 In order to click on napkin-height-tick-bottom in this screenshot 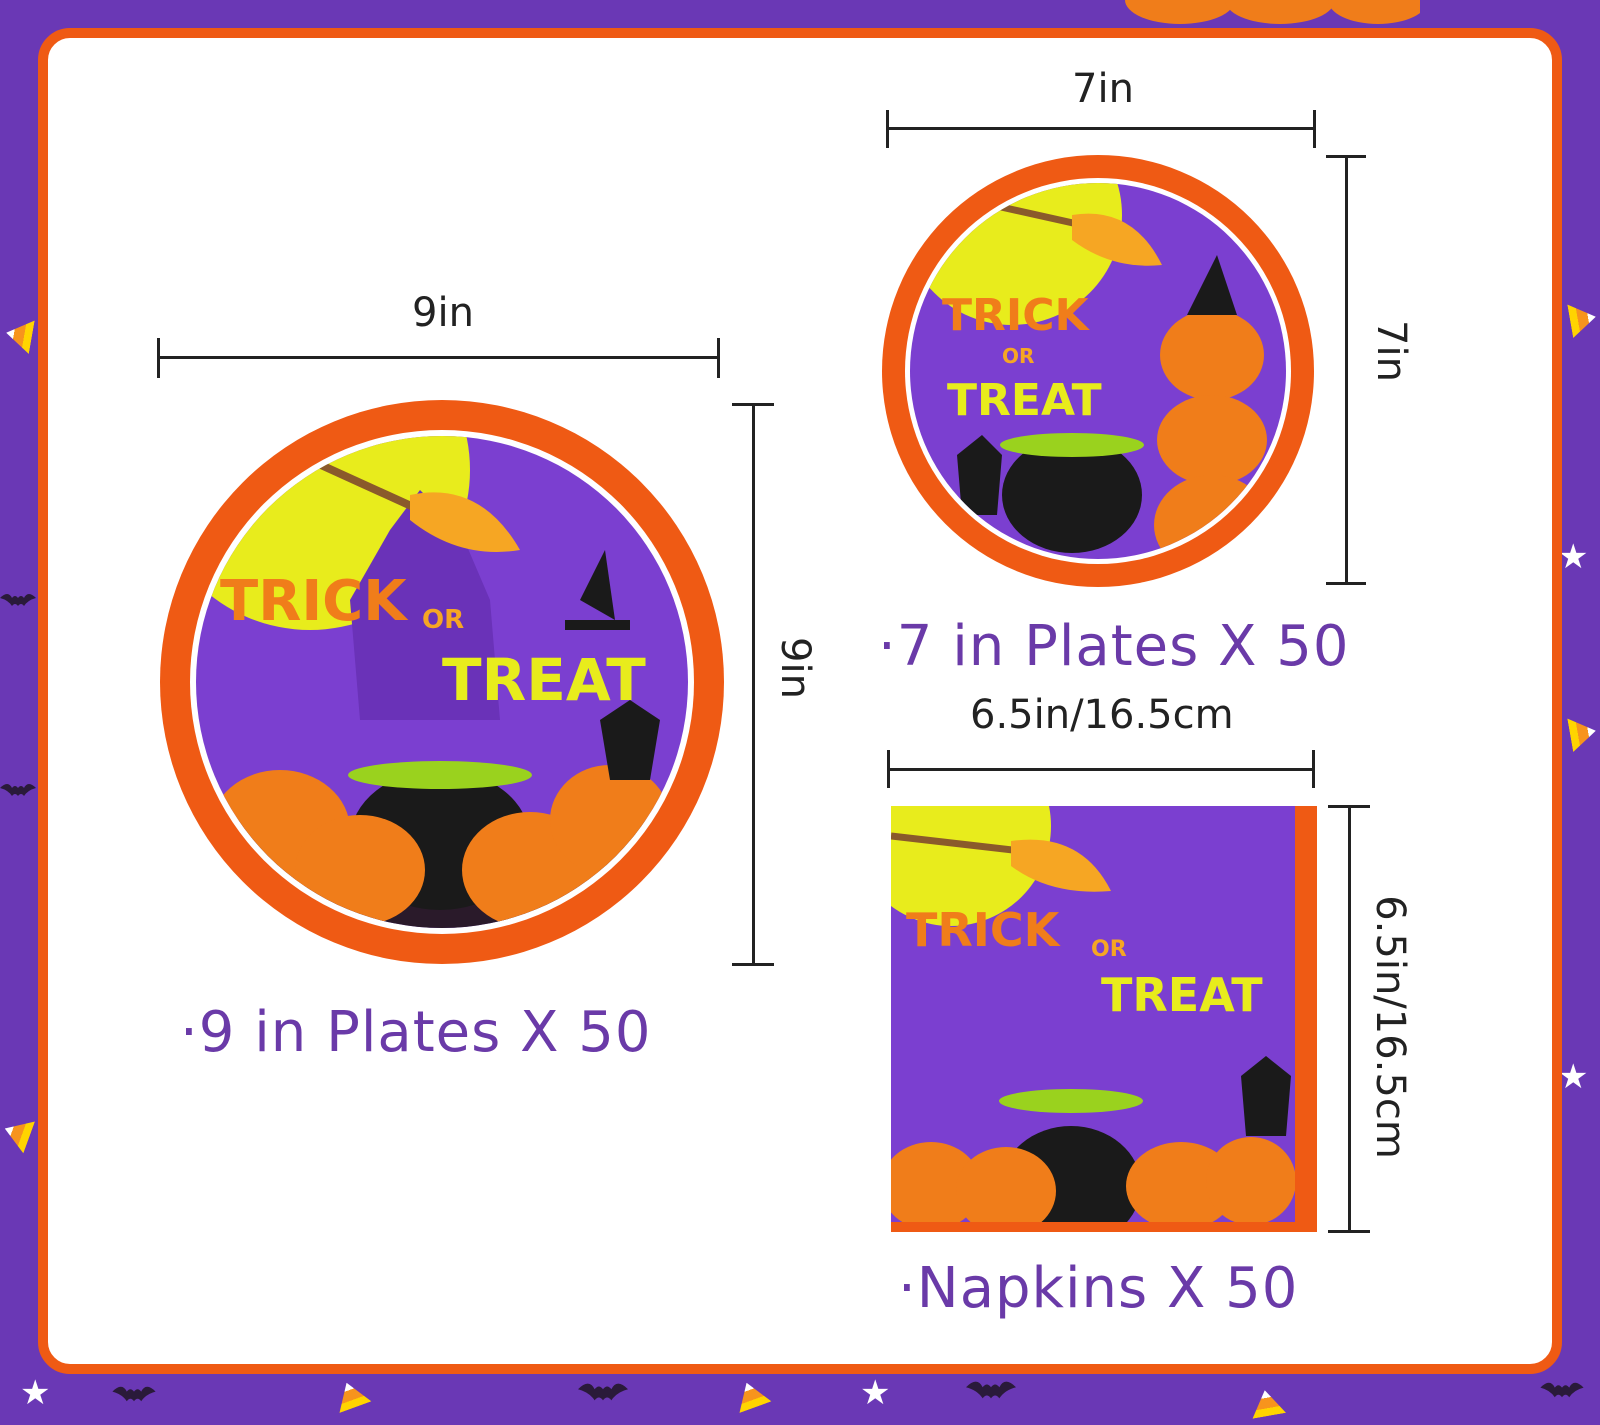, I will do `click(1349, 1231)`.